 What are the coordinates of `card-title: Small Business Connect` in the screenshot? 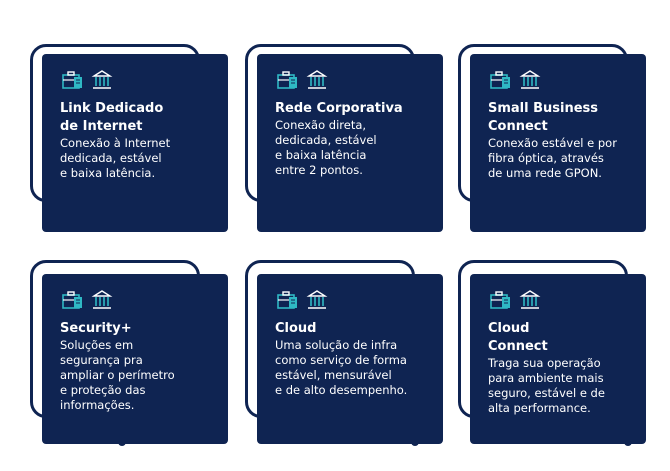 It's located at (543, 117).